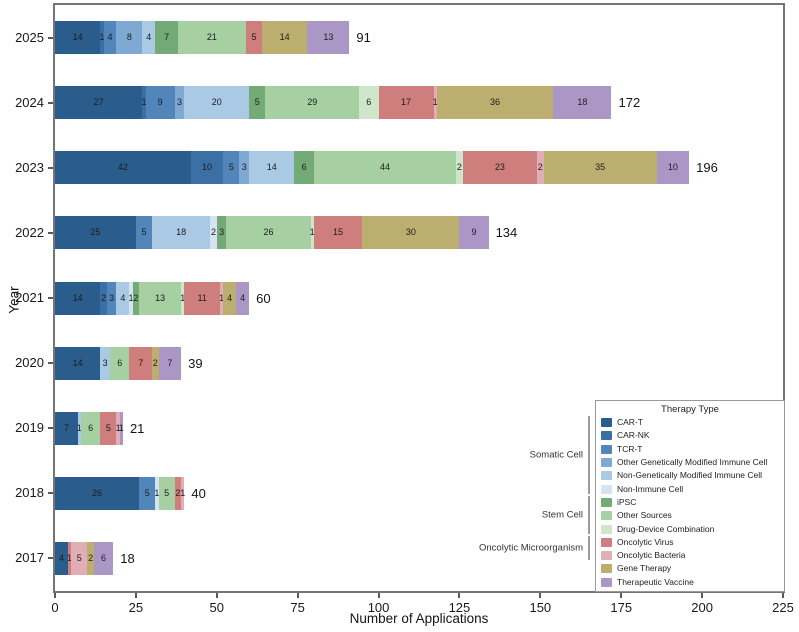  What do you see at coordinates (378, 607) in the screenshot?
I see `x-tick-label: 100` at bounding box center [378, 607].